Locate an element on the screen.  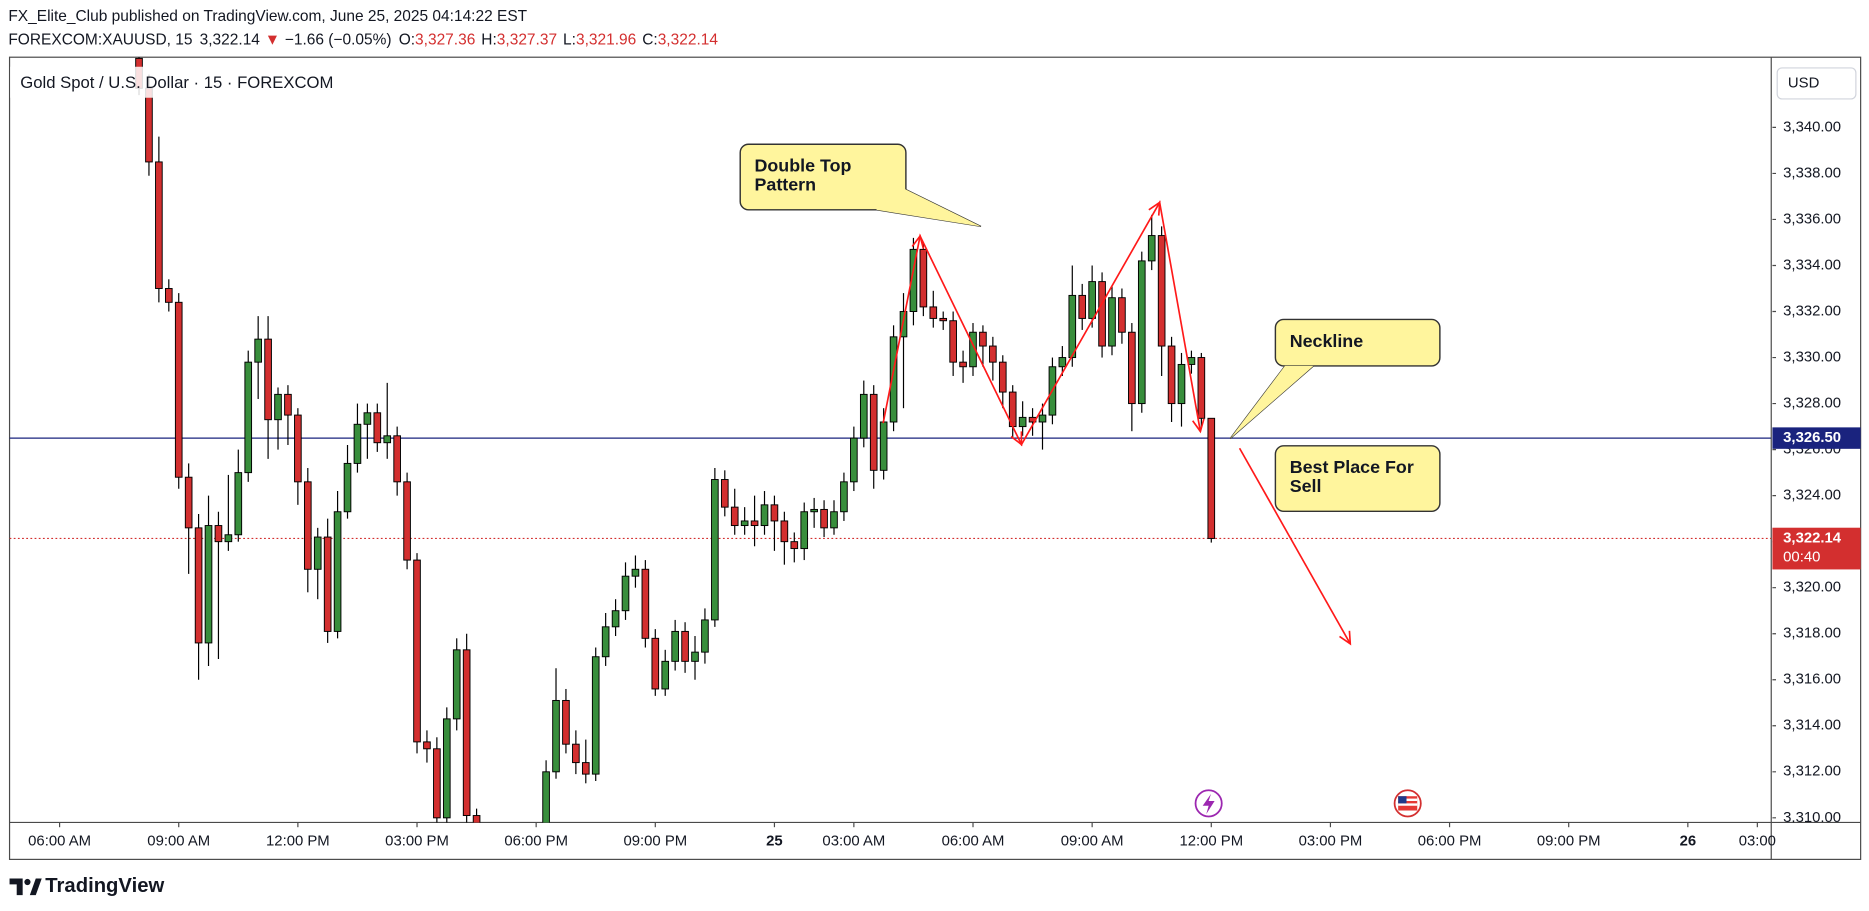
x-tick-label: 03:00 AM is located at coordinates (853, 841).